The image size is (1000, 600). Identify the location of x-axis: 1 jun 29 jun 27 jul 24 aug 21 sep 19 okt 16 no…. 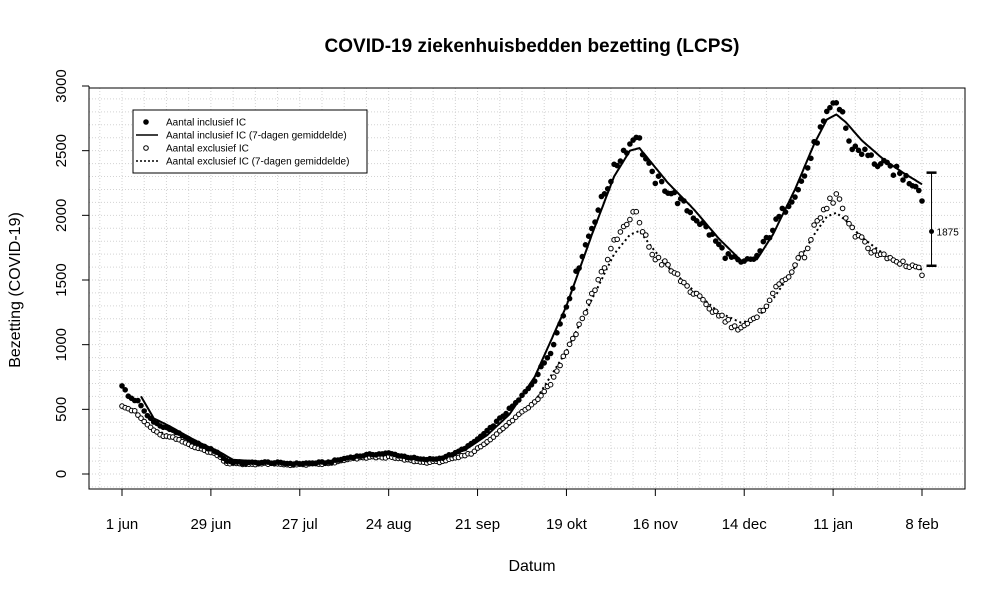
(522, 510).